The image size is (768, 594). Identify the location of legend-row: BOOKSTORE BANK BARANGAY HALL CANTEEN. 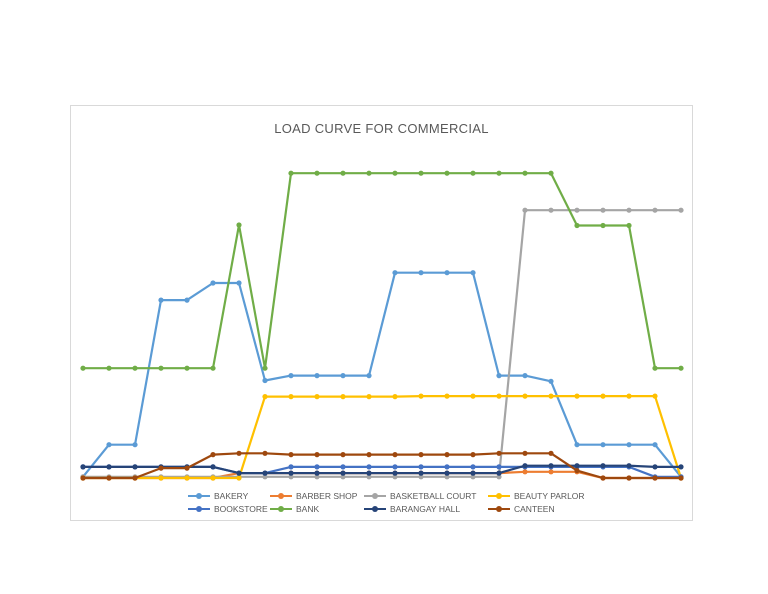
(398, 508).